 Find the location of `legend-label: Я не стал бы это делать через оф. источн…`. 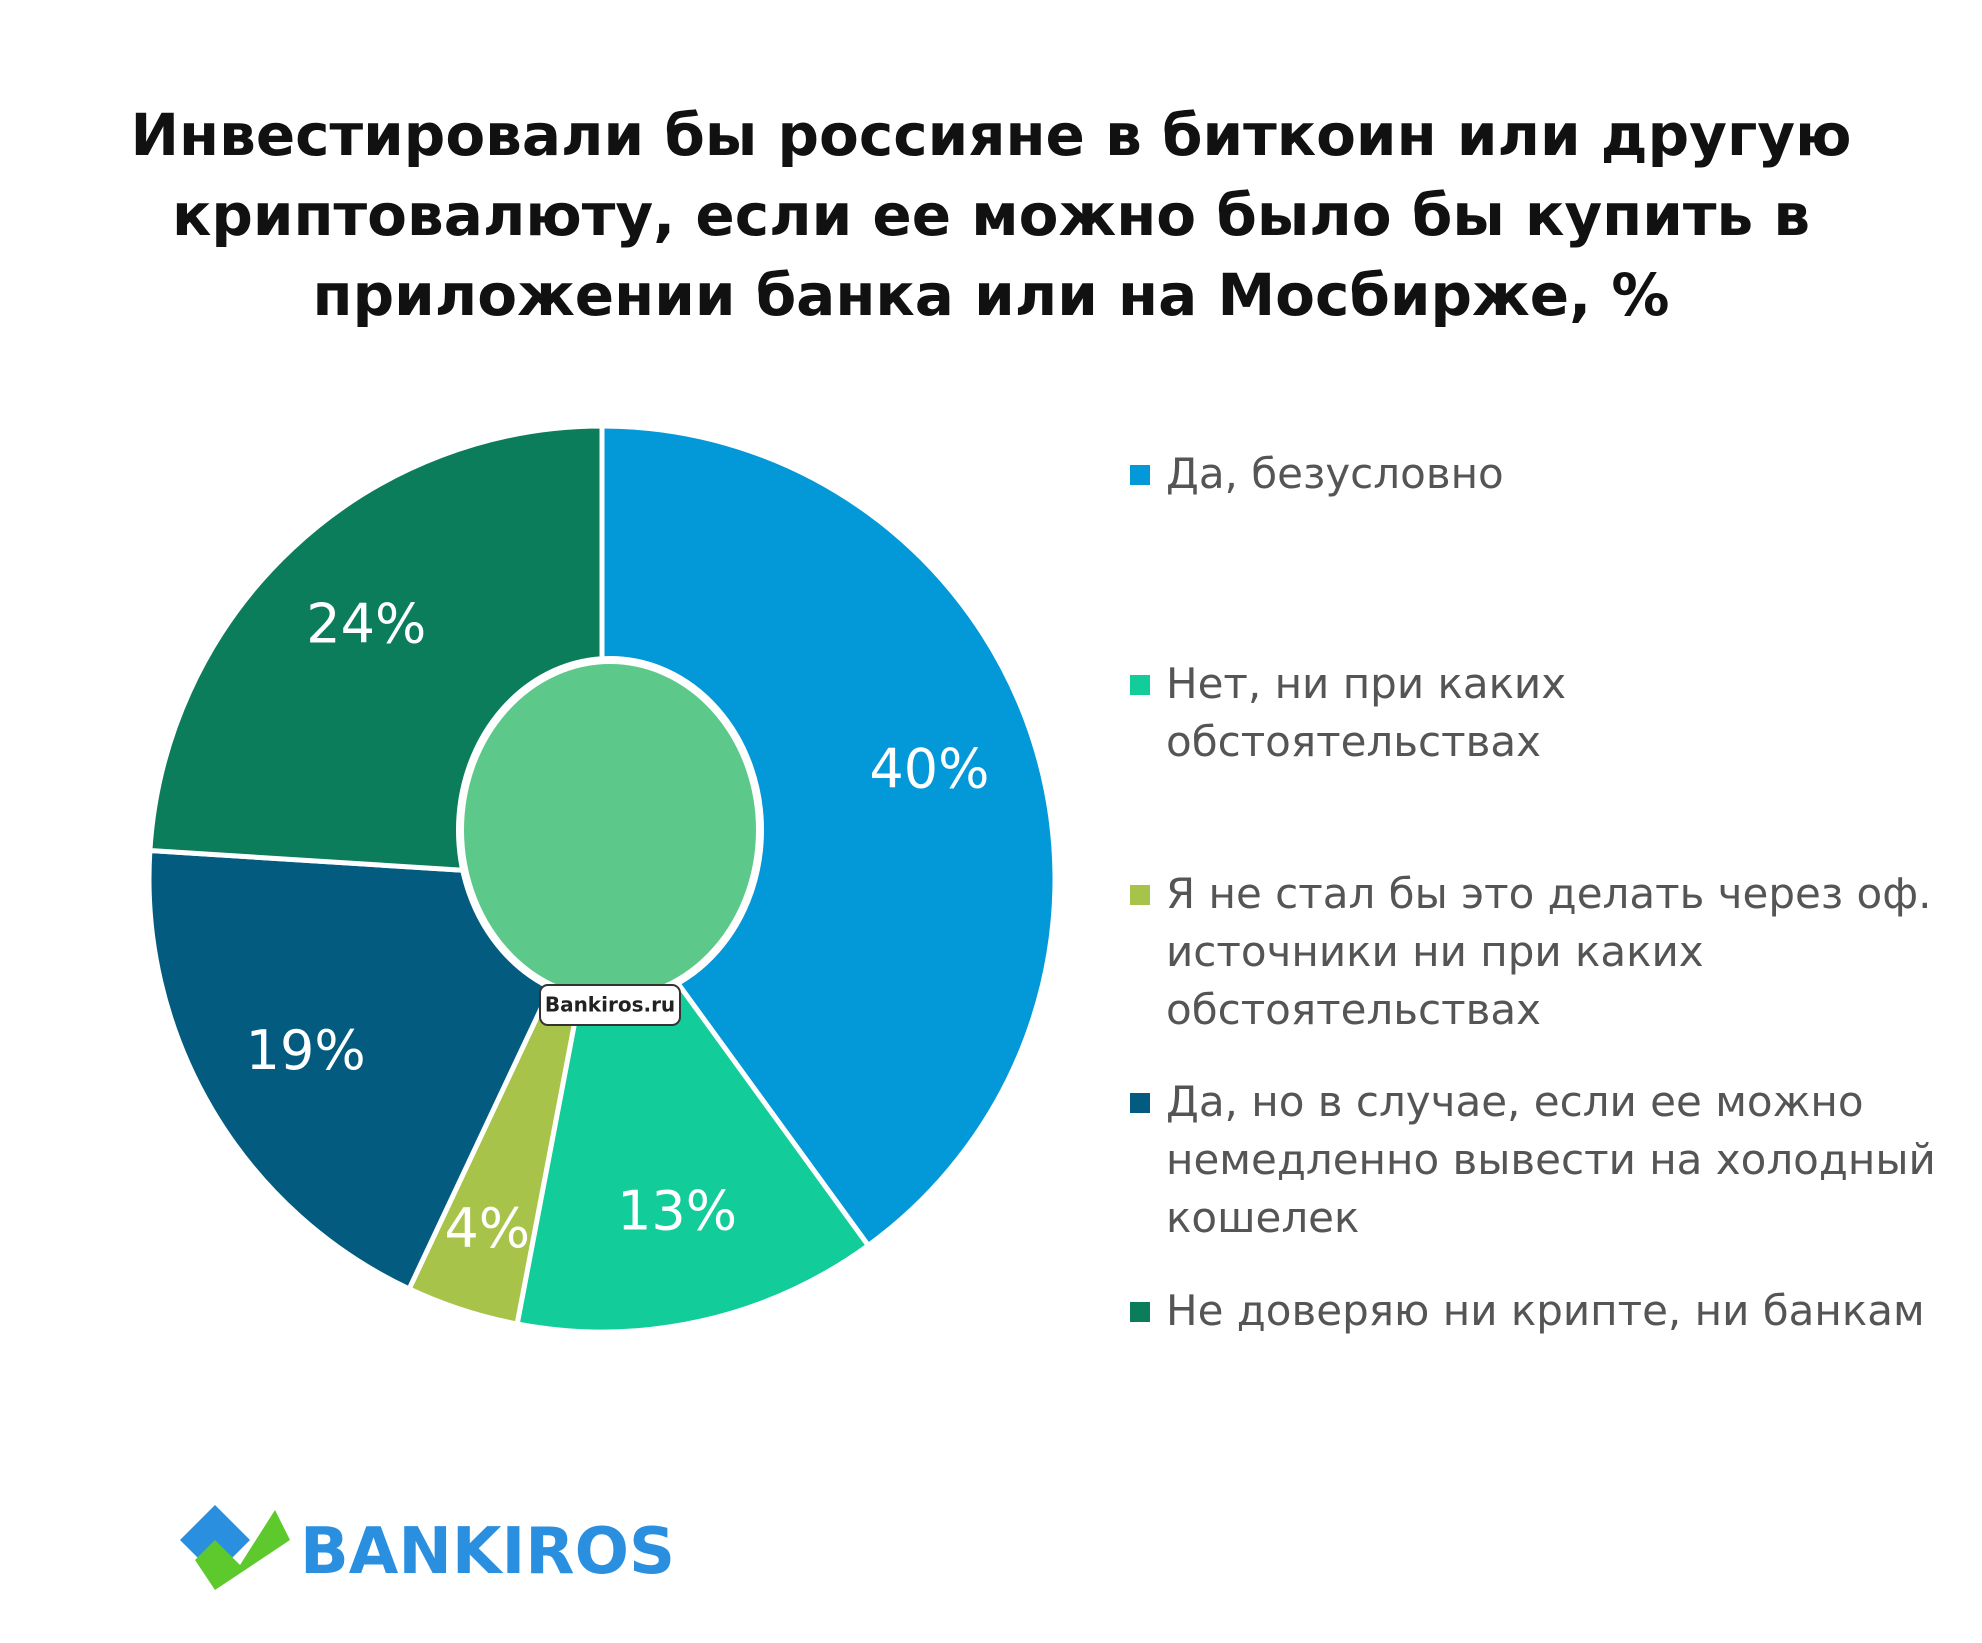

legend-label: Я не стал бы это делать через оф. источн… is located at coordinates (1549, 951).